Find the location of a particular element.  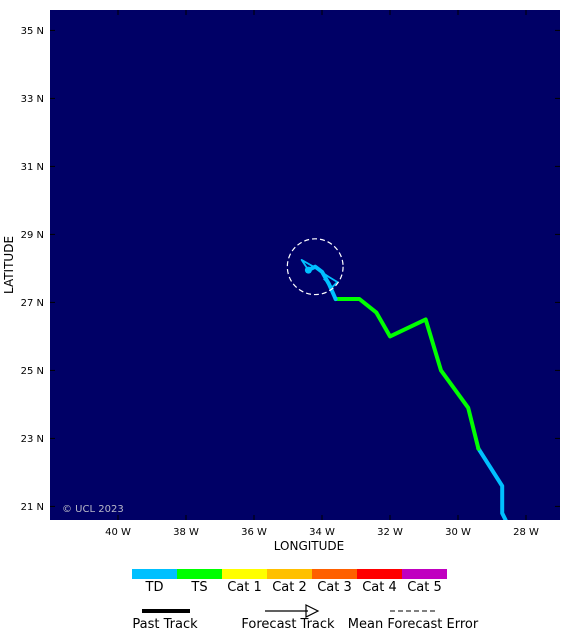

lat-tick-label: 23 N is located at coordinates (32, 439).